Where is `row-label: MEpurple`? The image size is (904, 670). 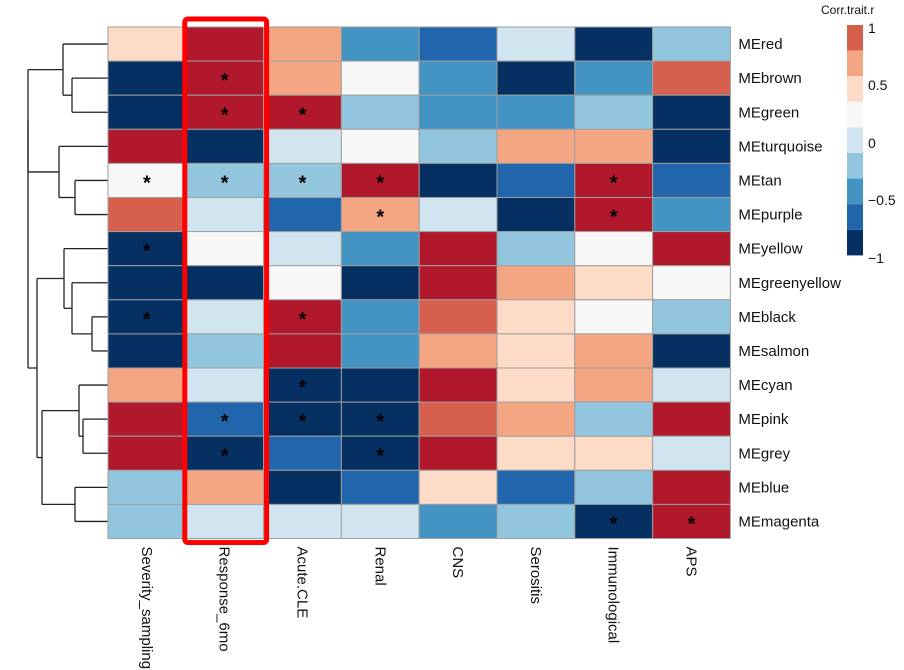 row-label: MEpurple is located at coordinates (770, 215).